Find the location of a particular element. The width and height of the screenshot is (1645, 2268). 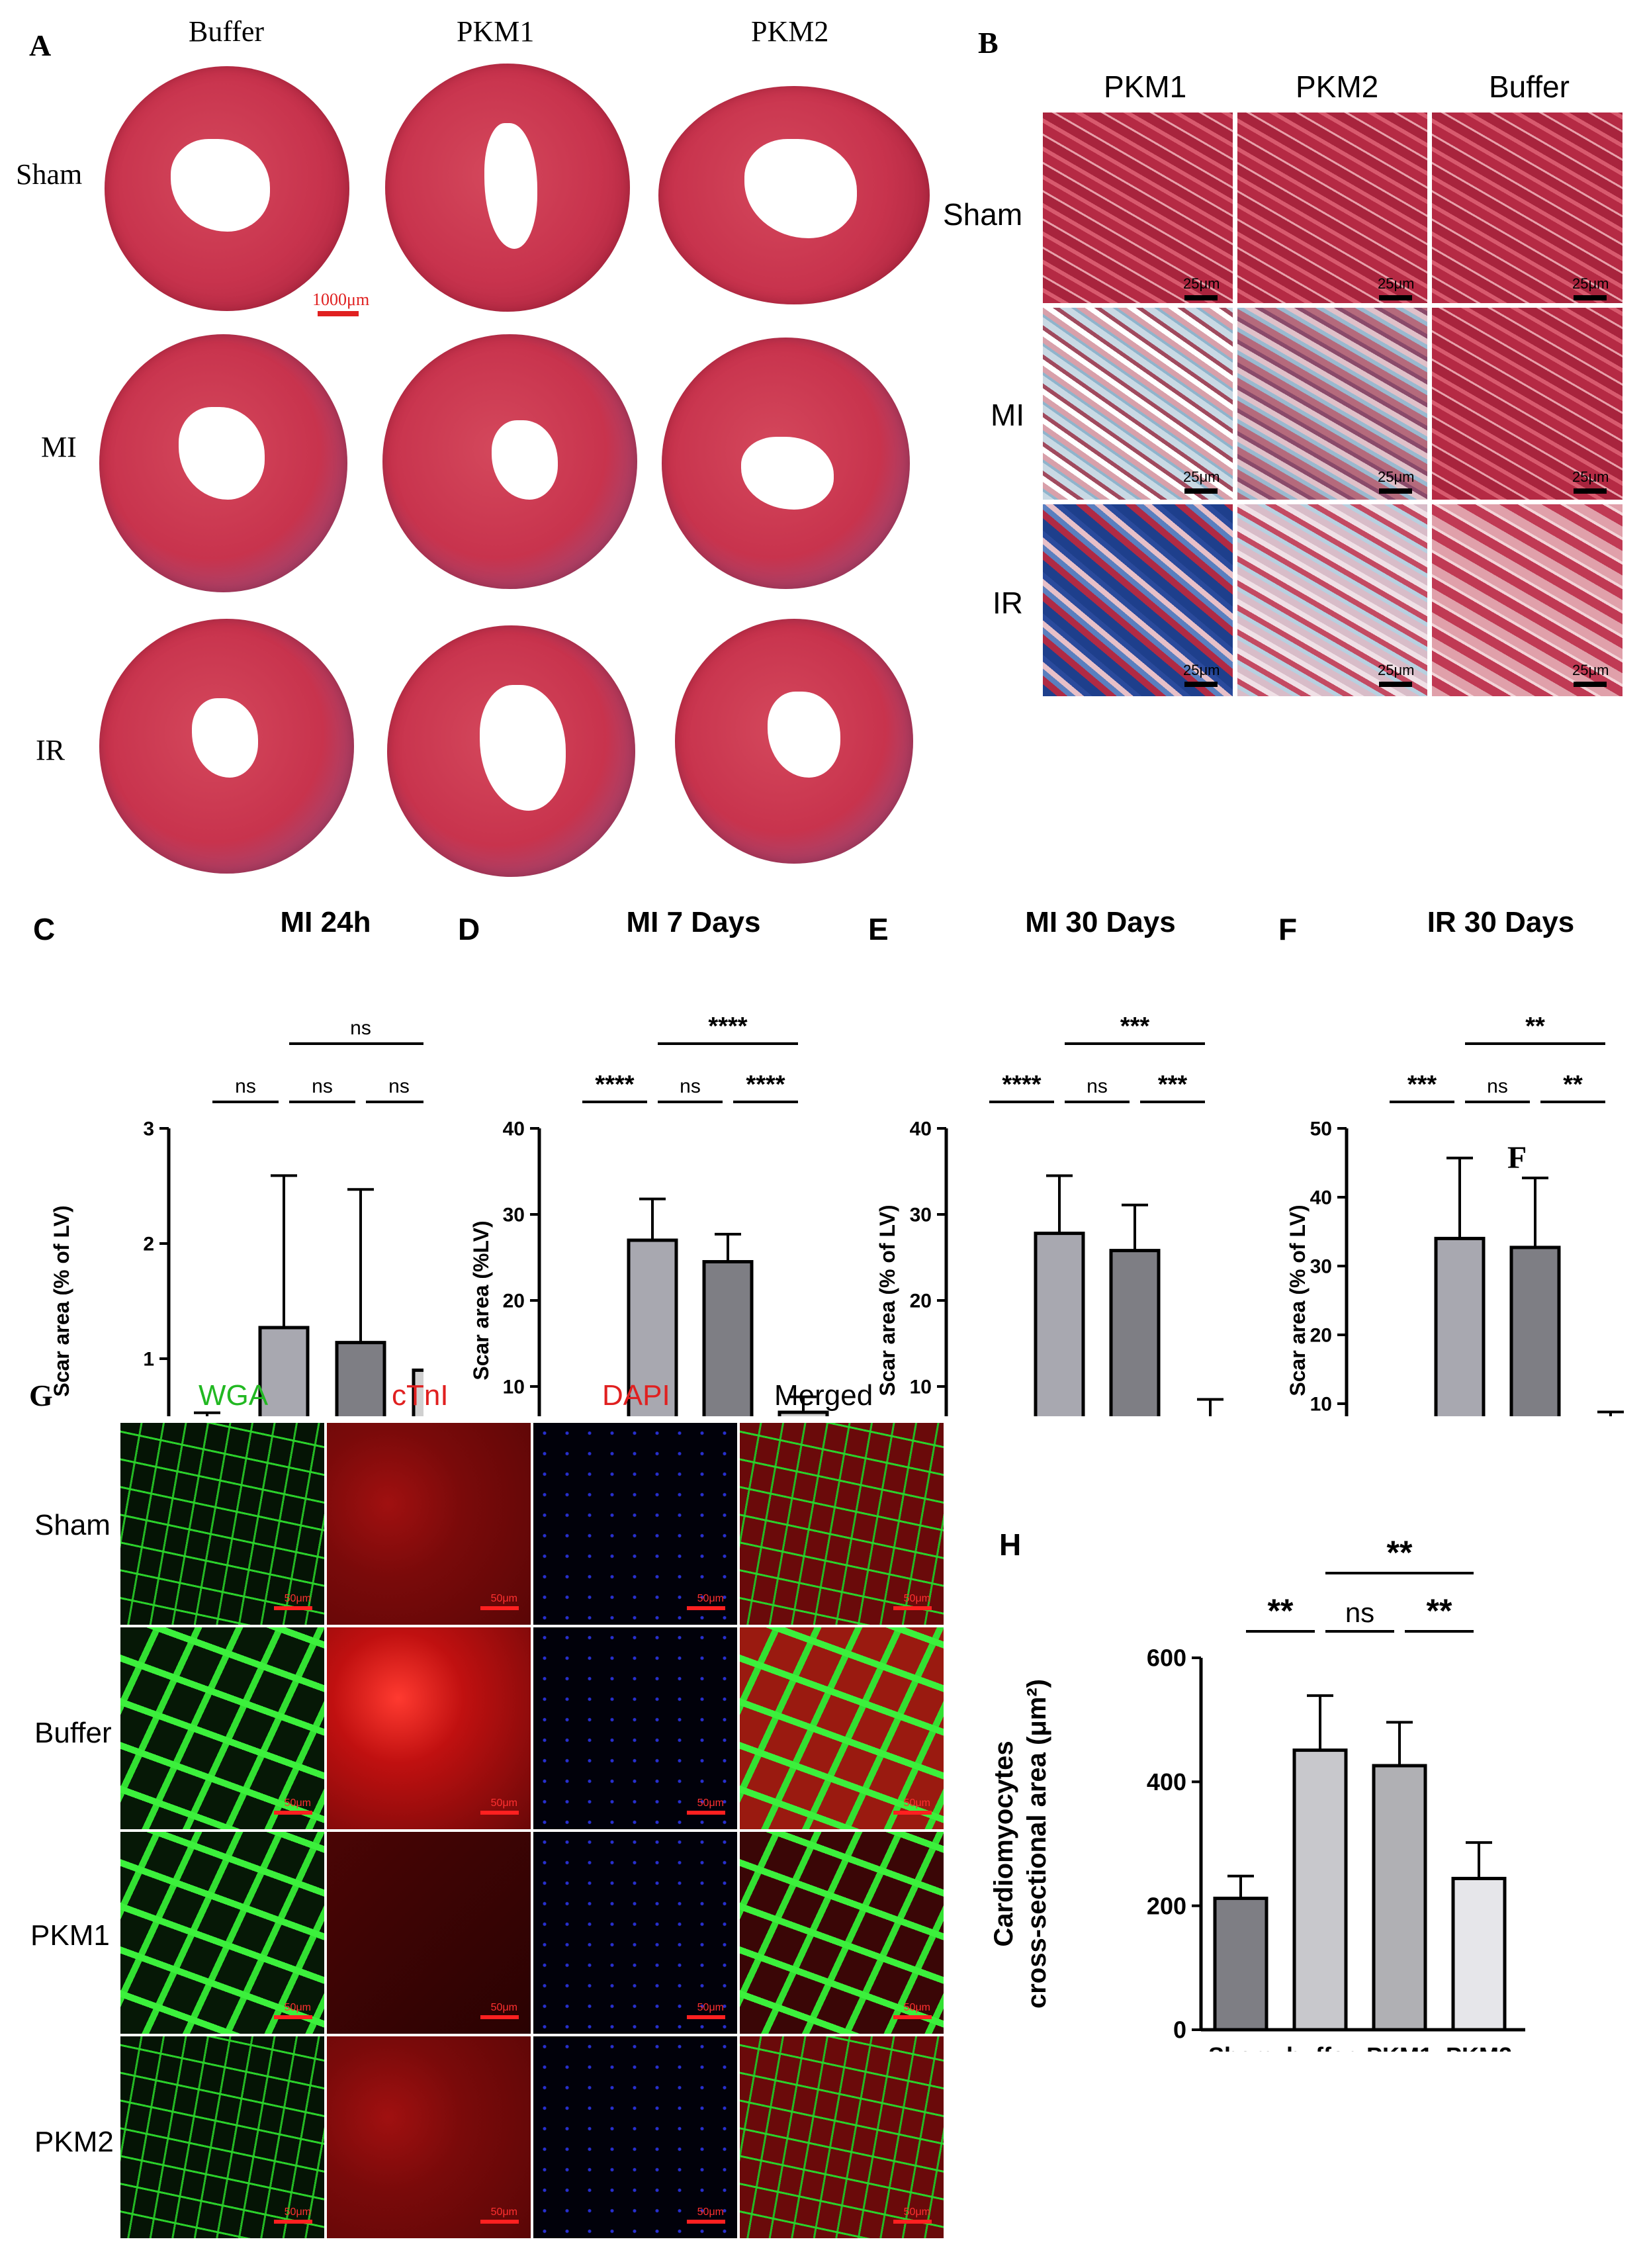

fluor-sham-dapi: 50μm is located at coordinates (635, 1524).